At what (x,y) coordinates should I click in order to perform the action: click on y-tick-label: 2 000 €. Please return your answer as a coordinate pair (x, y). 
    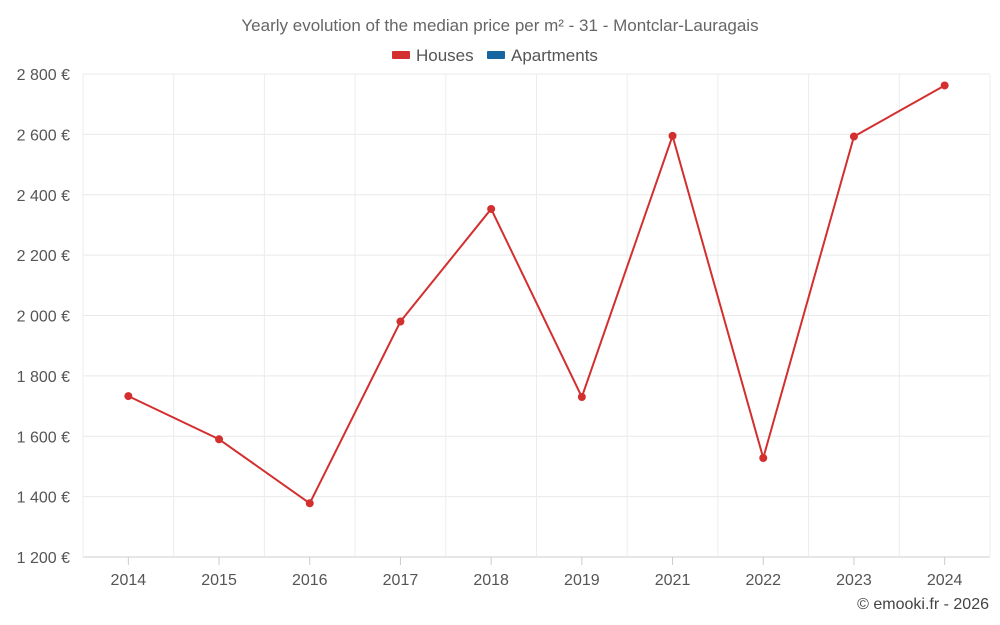
    Looking at the image, I should click on (43, 317).